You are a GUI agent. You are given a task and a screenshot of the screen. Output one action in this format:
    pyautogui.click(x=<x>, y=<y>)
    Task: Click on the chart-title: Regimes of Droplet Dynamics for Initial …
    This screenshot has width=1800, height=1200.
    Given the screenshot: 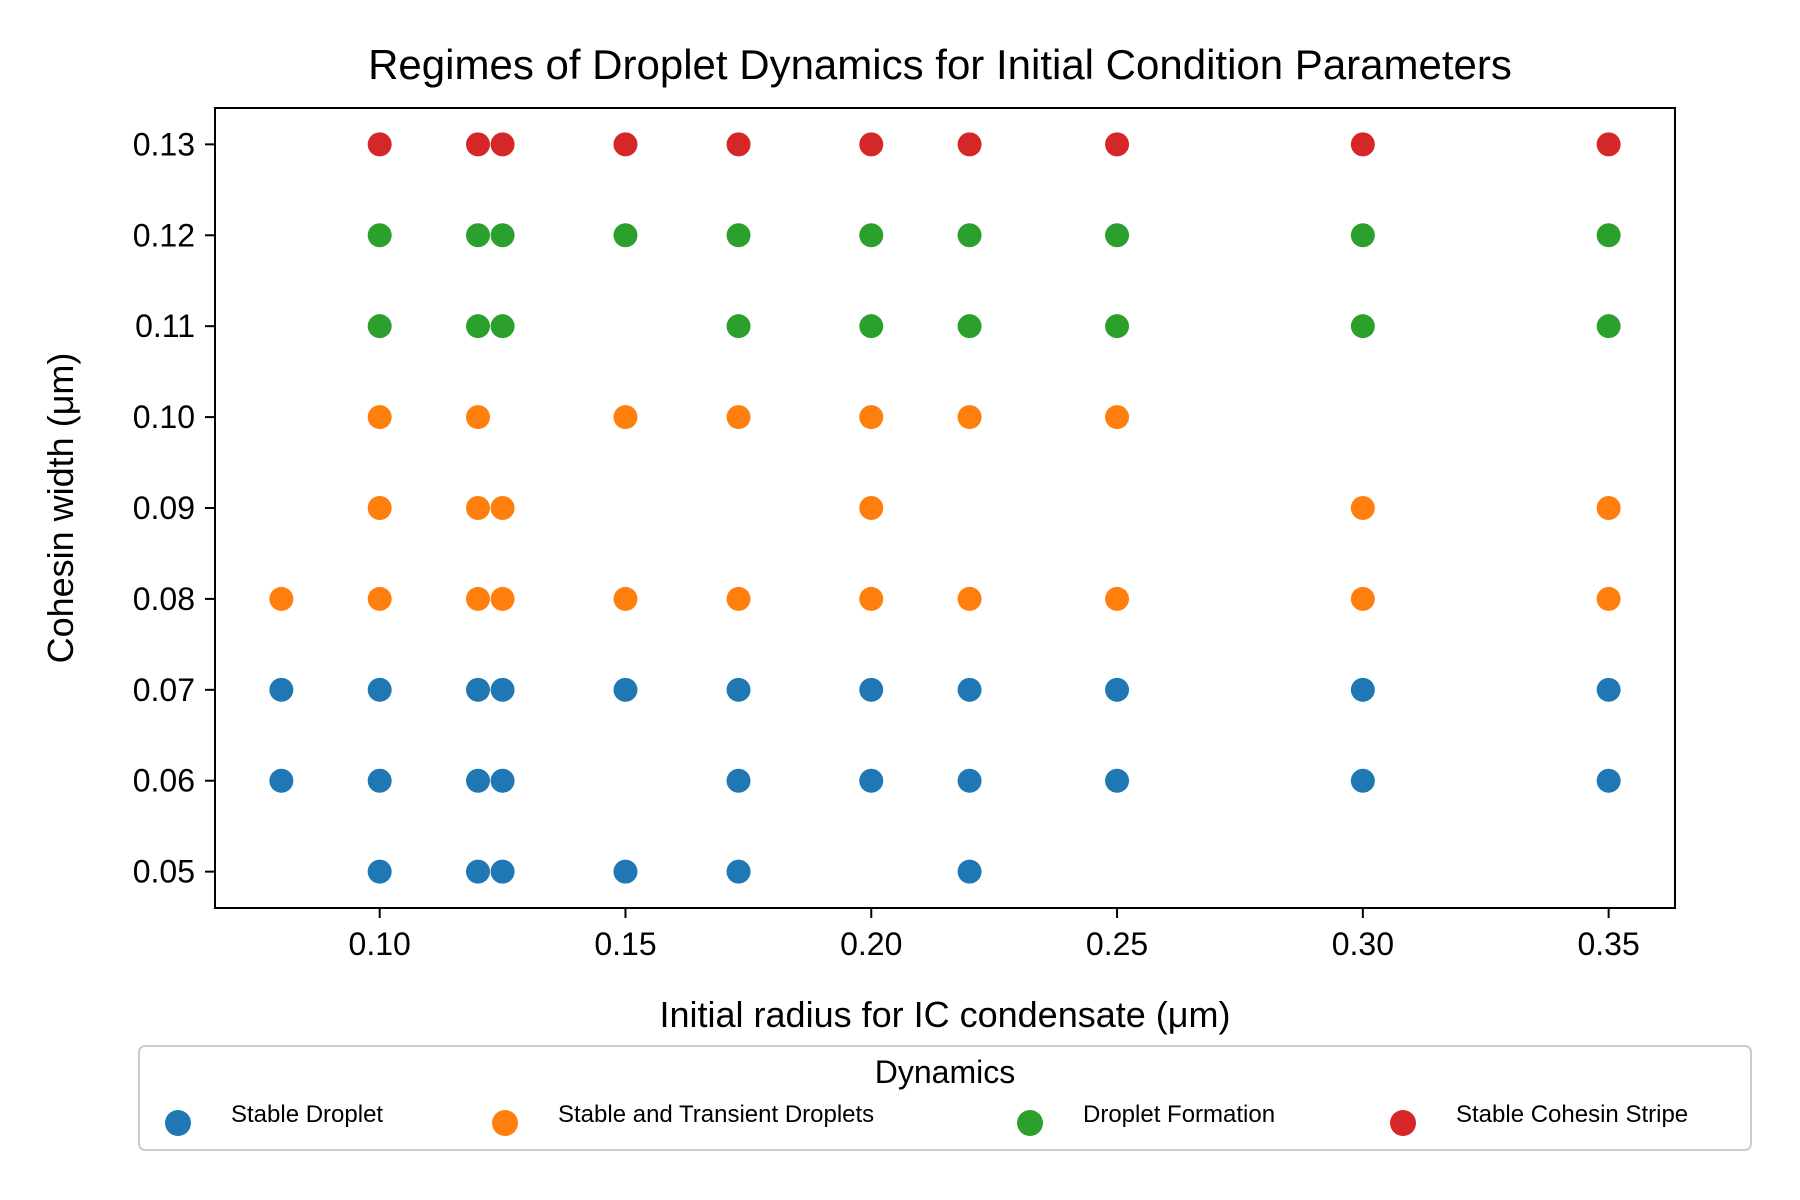 What is the action you would take?
    pyautogui.click(x=940, y=64)
    